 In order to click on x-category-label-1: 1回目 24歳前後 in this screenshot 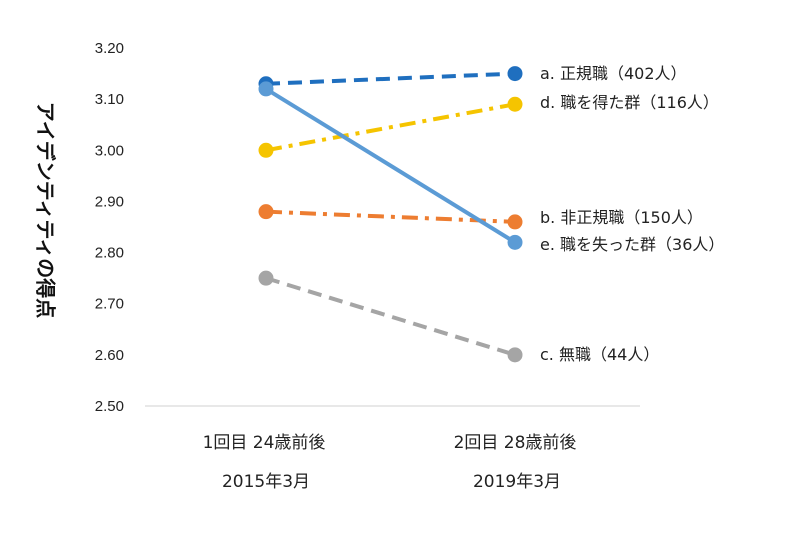, I will do `click(264, 443)`.